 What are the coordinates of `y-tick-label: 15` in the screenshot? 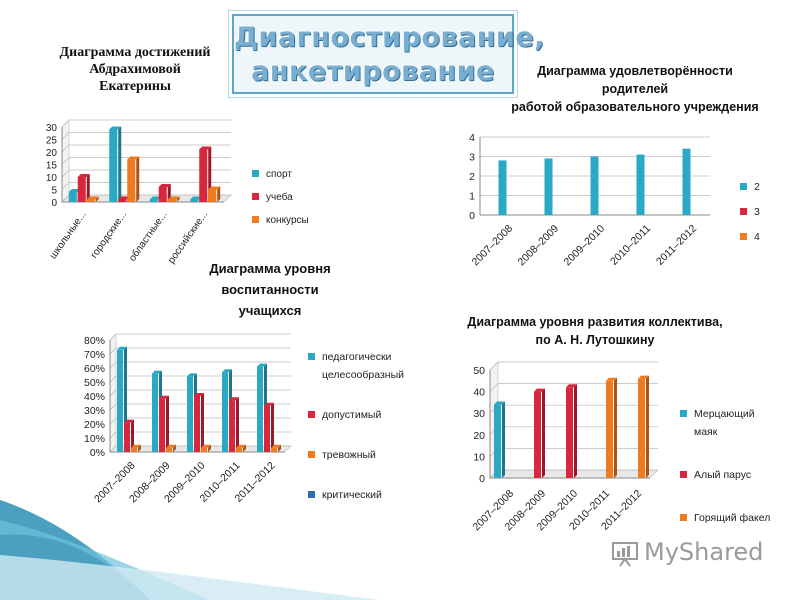 It's located at (52, 166).